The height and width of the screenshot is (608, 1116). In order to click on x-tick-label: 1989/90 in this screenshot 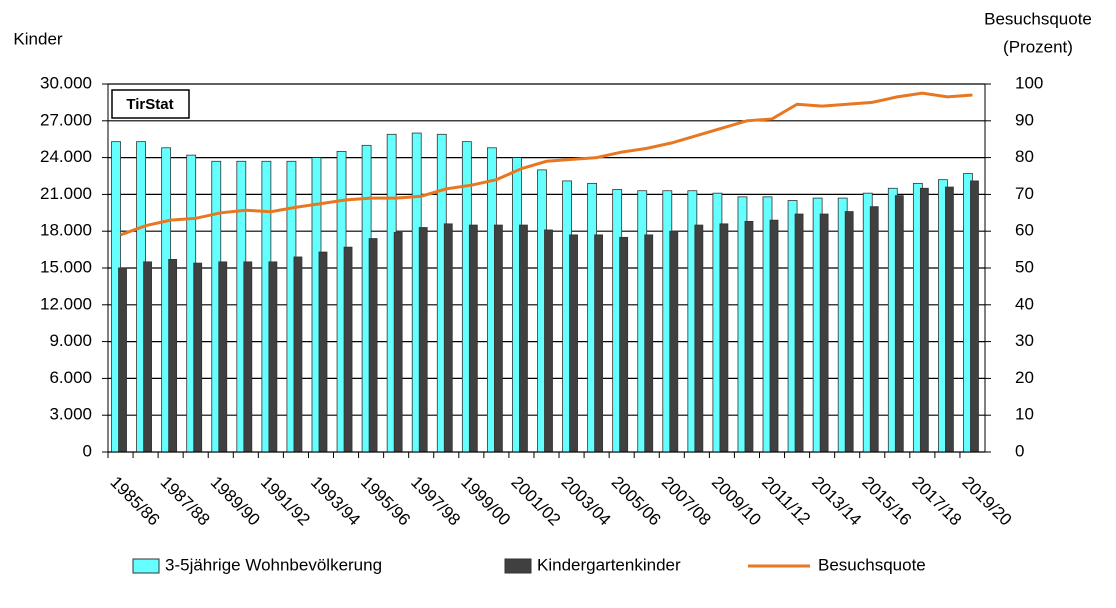, I will do `click(235, 501)`.